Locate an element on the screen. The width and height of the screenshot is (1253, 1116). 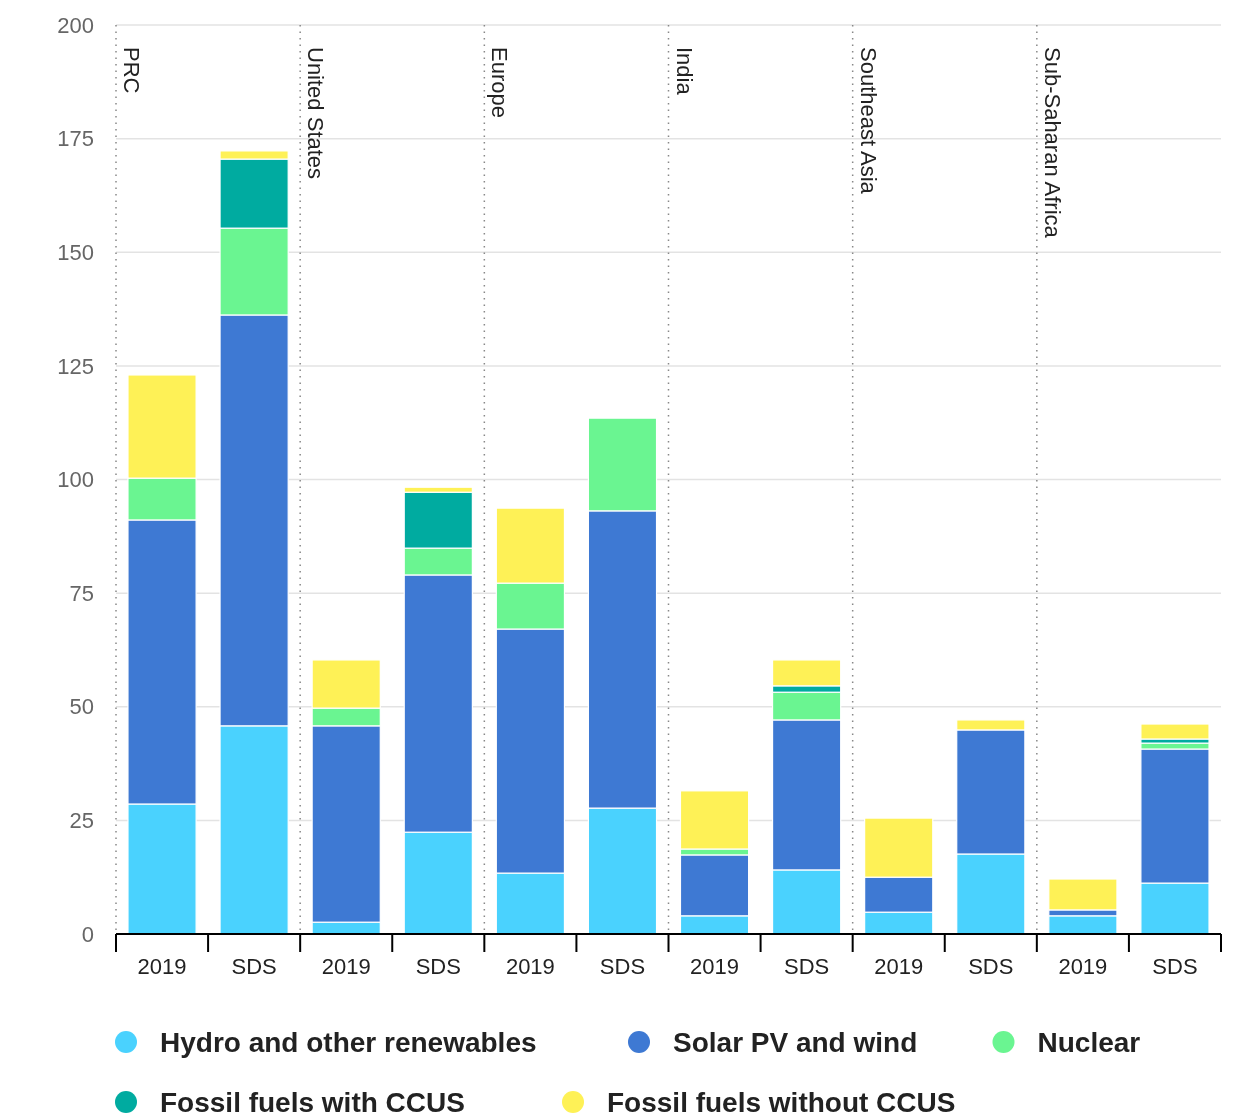
y-tick-label: 75 is located at coordinates (81, 593).